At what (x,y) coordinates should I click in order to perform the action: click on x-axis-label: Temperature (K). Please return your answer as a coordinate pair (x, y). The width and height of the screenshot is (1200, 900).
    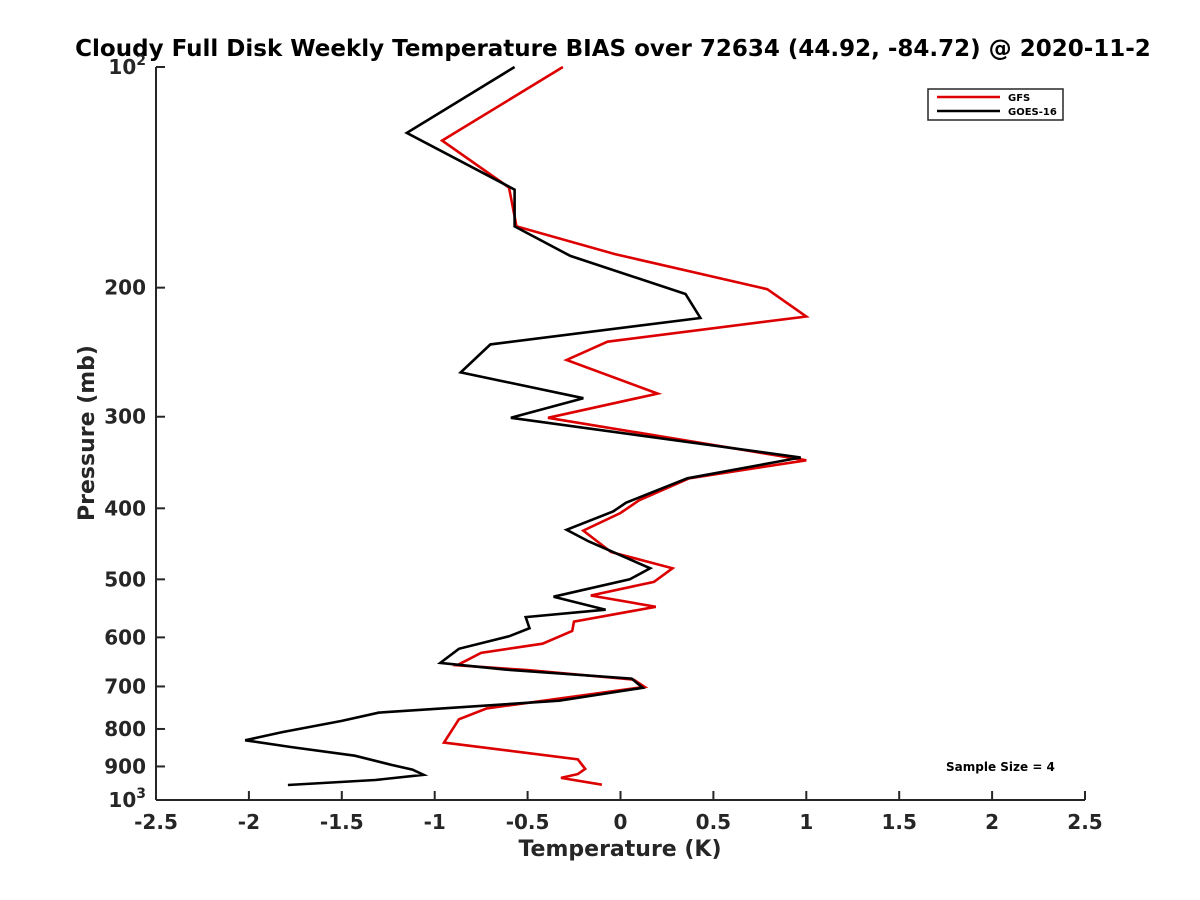
    Looking at the image, I should click on (619, 849).